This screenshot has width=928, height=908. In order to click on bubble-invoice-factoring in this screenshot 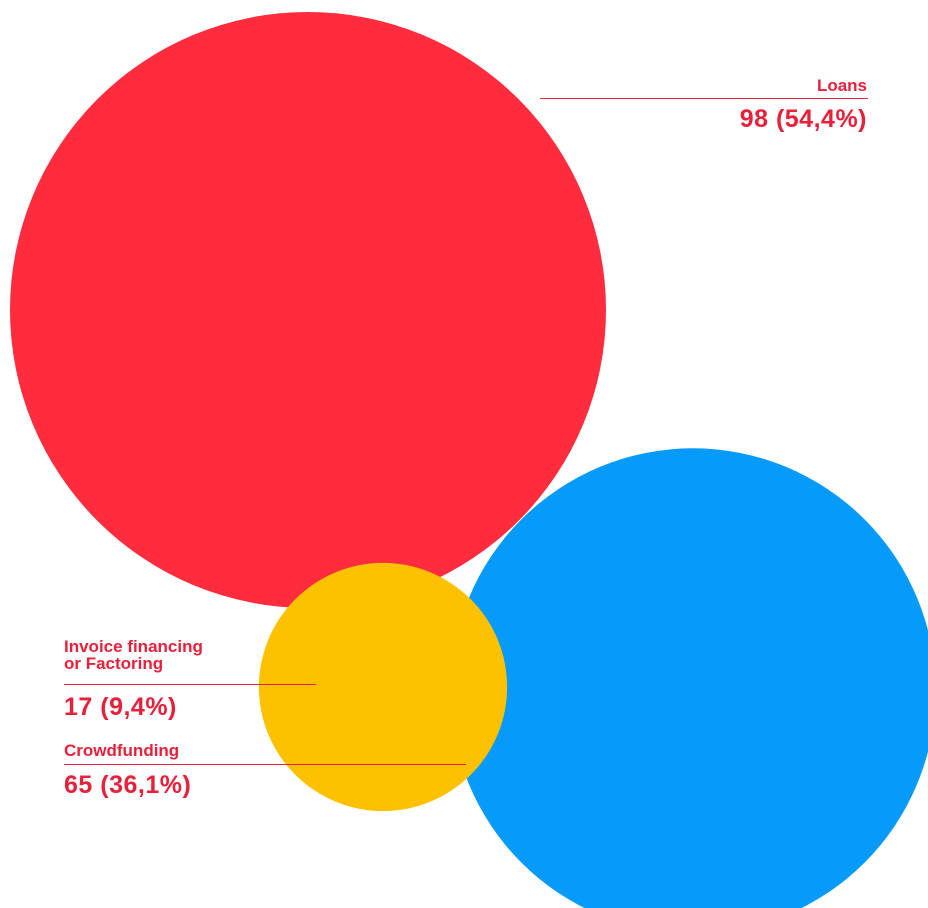, I will do `click(383, 687)`.